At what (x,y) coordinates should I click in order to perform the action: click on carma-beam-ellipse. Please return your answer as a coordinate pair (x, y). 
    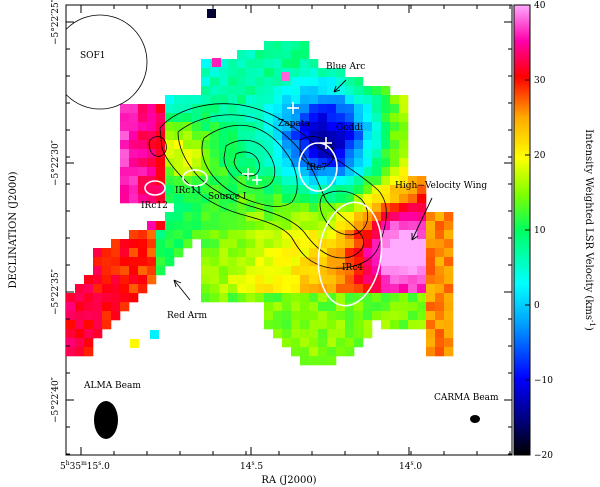
    Looking at the image, I should click on (475, 419).